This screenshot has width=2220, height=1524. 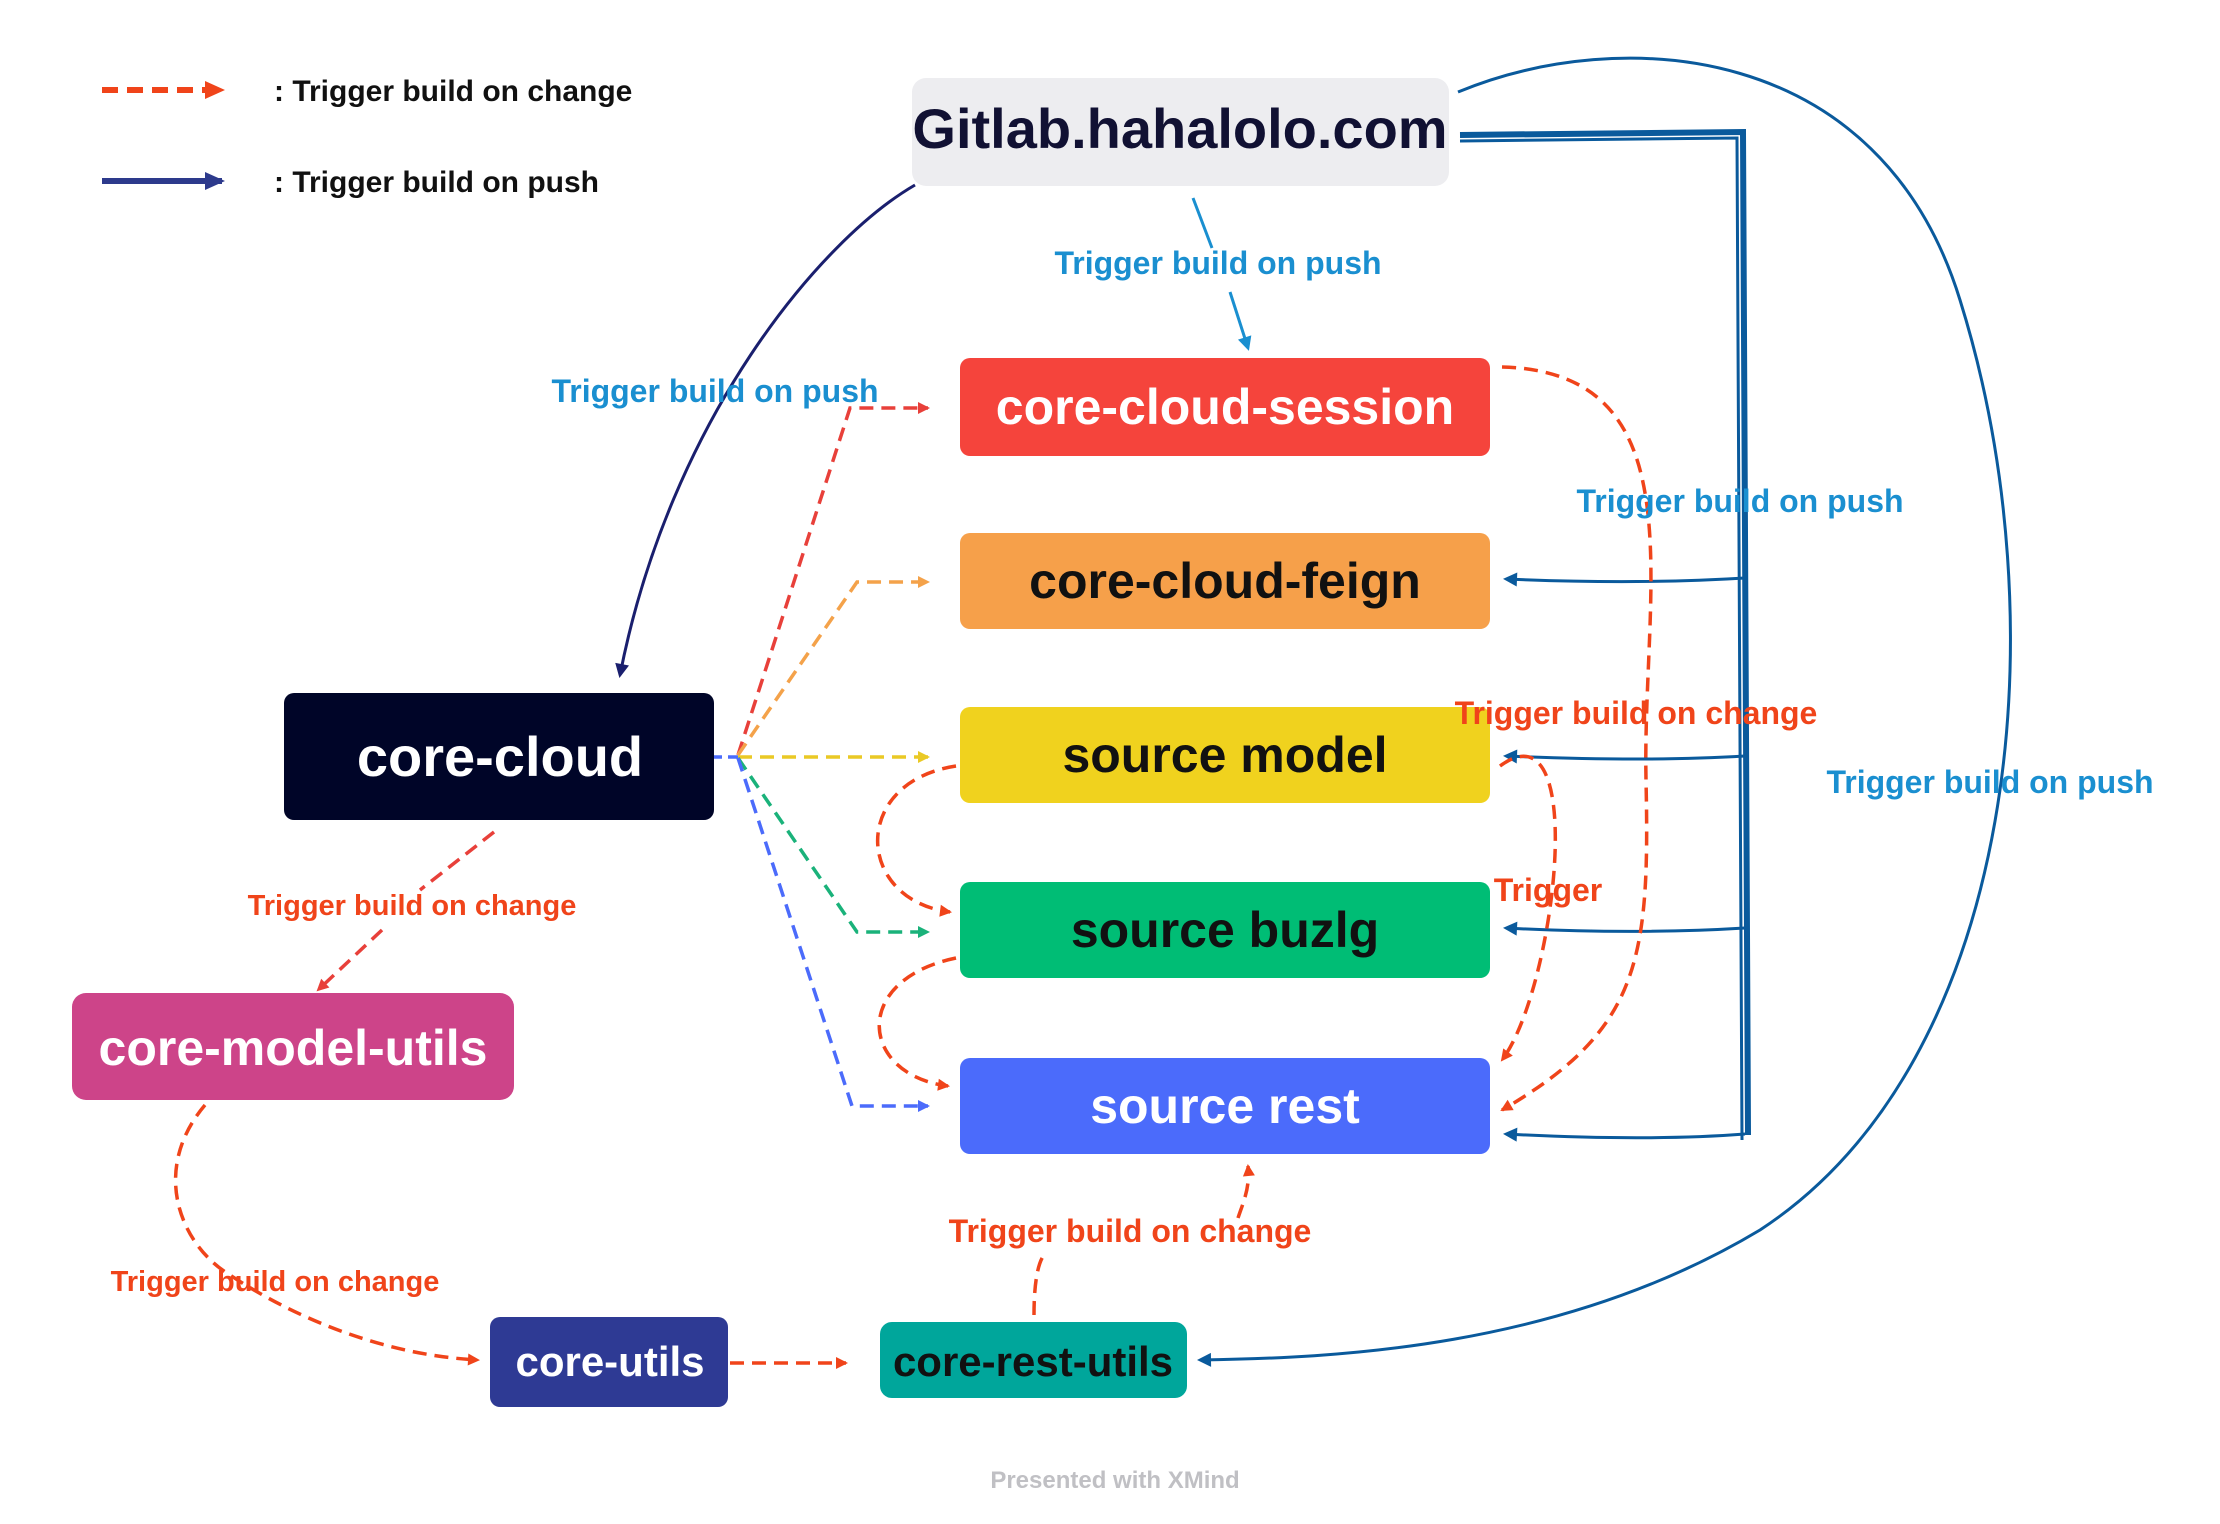 I want to click on node-core-rest-utils: core-rest-utils, so click(x=1033, y=1360).